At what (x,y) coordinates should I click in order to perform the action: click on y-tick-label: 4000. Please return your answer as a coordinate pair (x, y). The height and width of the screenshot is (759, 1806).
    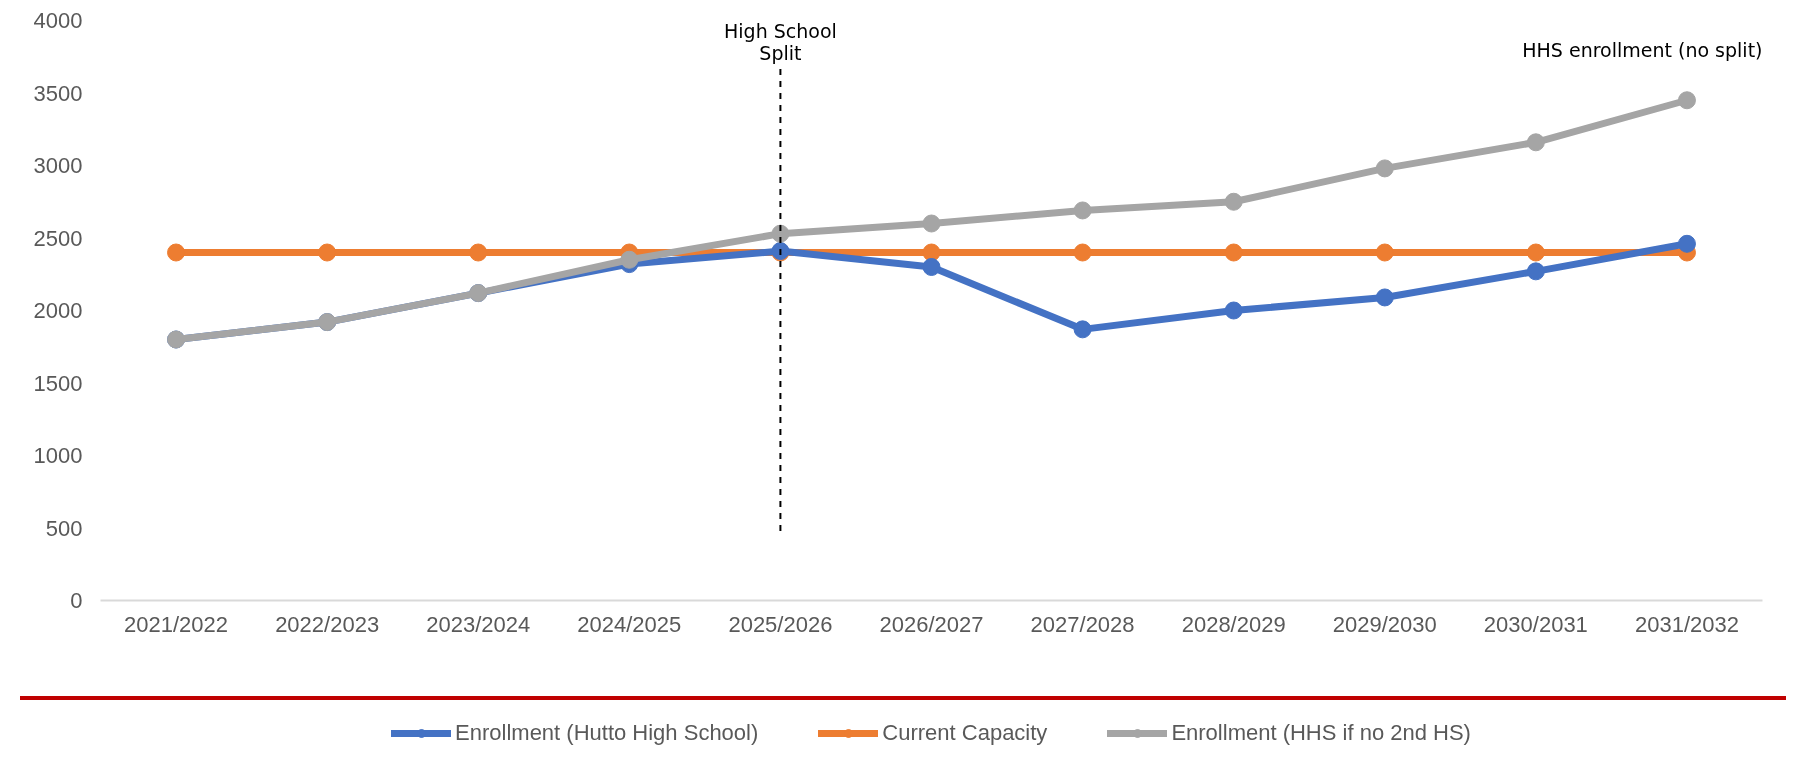
    Looking at the image, I should click on (58, 20).